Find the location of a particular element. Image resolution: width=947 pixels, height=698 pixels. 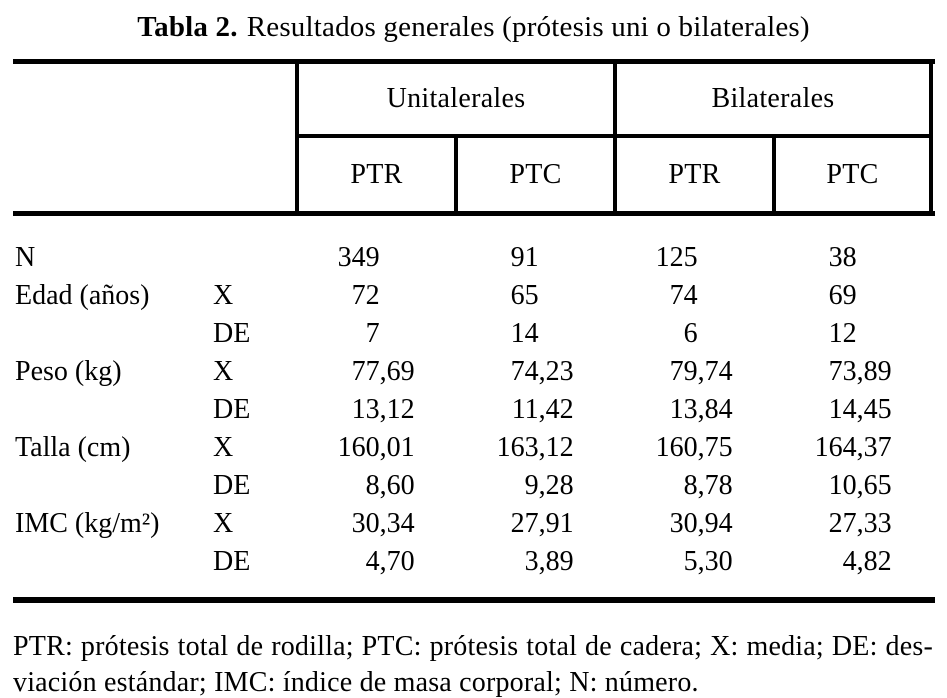

cell-integer-part: 3 is located at coordinates (531, 561).